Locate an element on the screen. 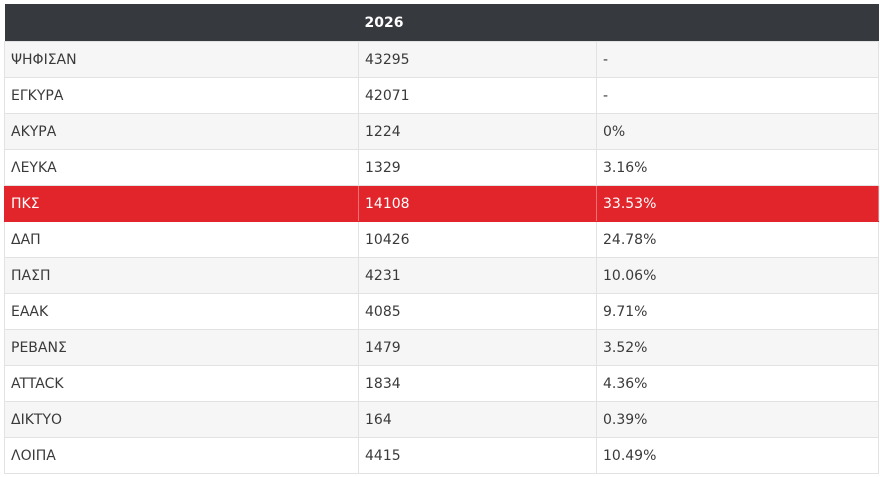  row-votes: 4085 is located at coordinates (477, 311).